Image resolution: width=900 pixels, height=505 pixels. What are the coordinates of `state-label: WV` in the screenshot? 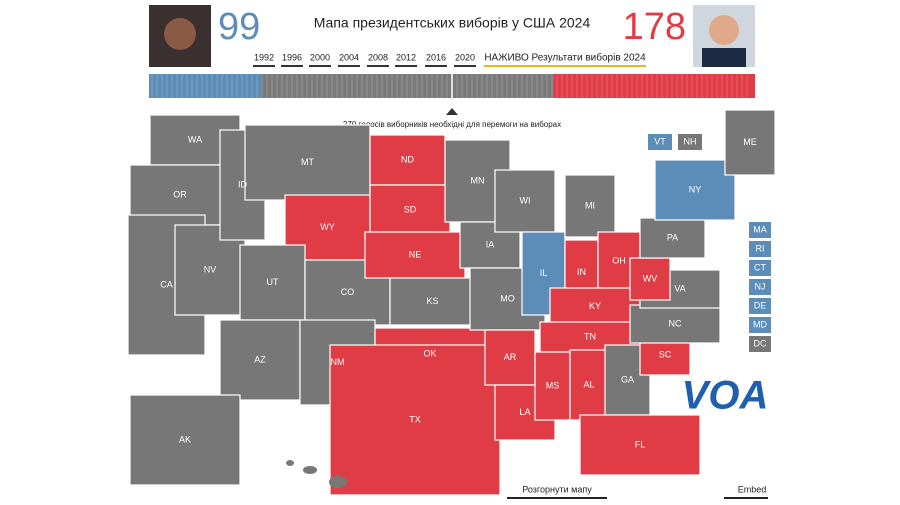 It's located at (650, 278).